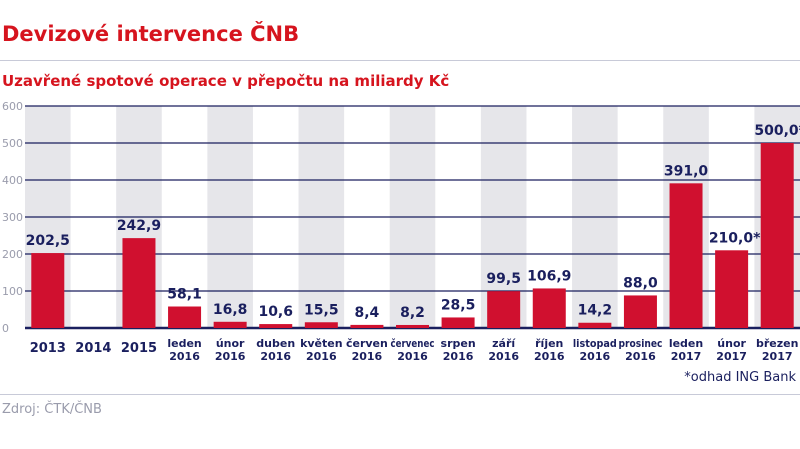  I want to click on data-label: 8,2, so click(412, 313).